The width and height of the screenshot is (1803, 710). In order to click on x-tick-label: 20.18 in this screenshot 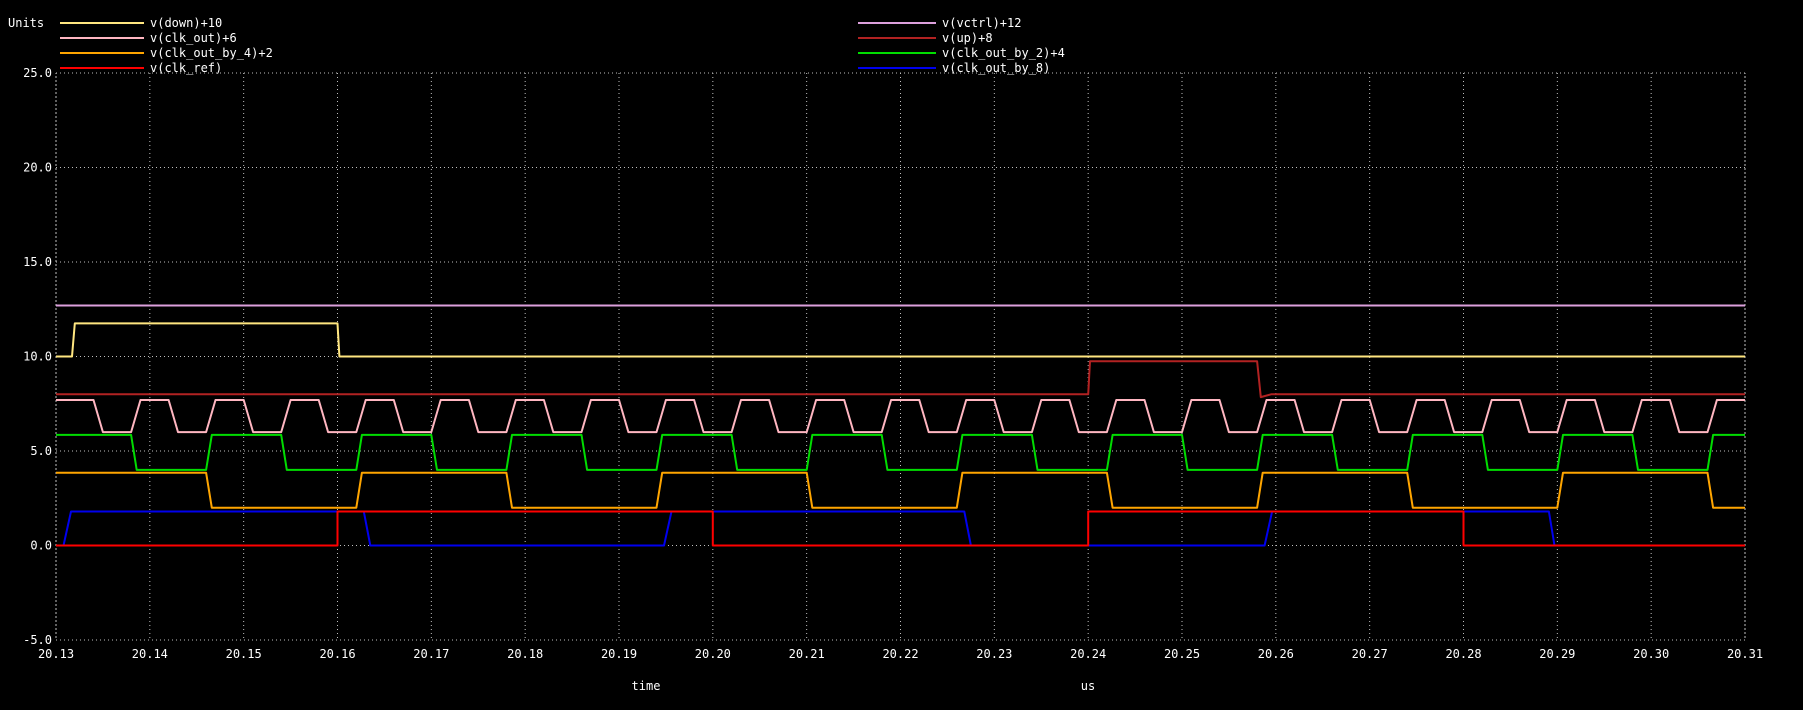, I will do `click(525, 654)`.